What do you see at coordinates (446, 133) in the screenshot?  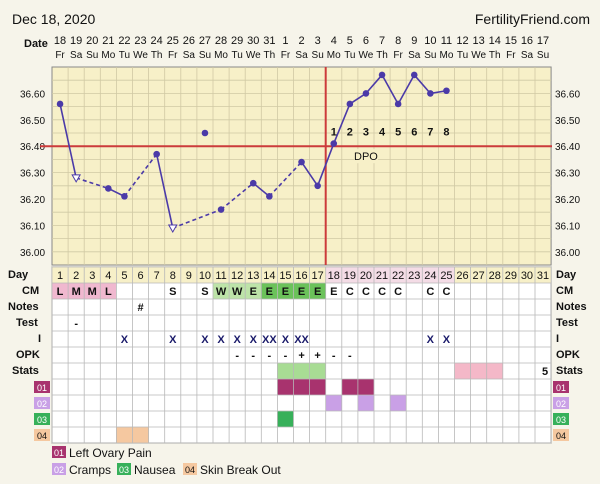 I see `dpo-number: 8` at bounding box center [446, 133].